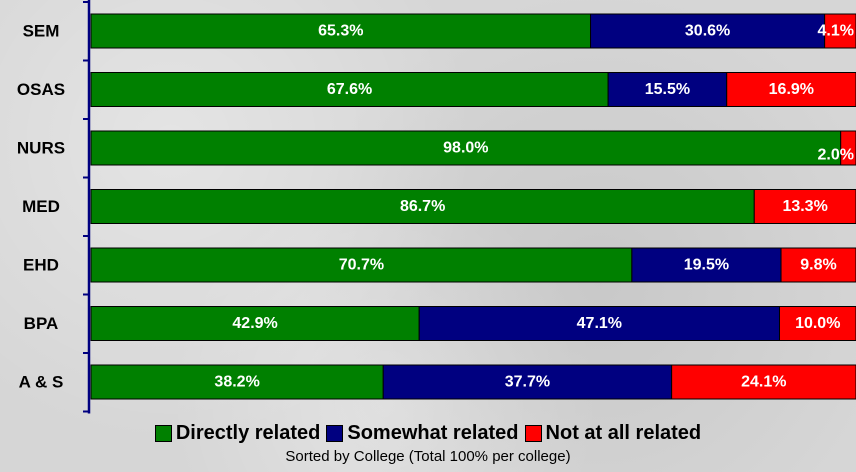 The width and height of the screenshot is (856, 472). What do you see at coordinates (41, 148) in the screenshot?
I see `category-label-nurs: NURS` at bounding box center [41, 148].